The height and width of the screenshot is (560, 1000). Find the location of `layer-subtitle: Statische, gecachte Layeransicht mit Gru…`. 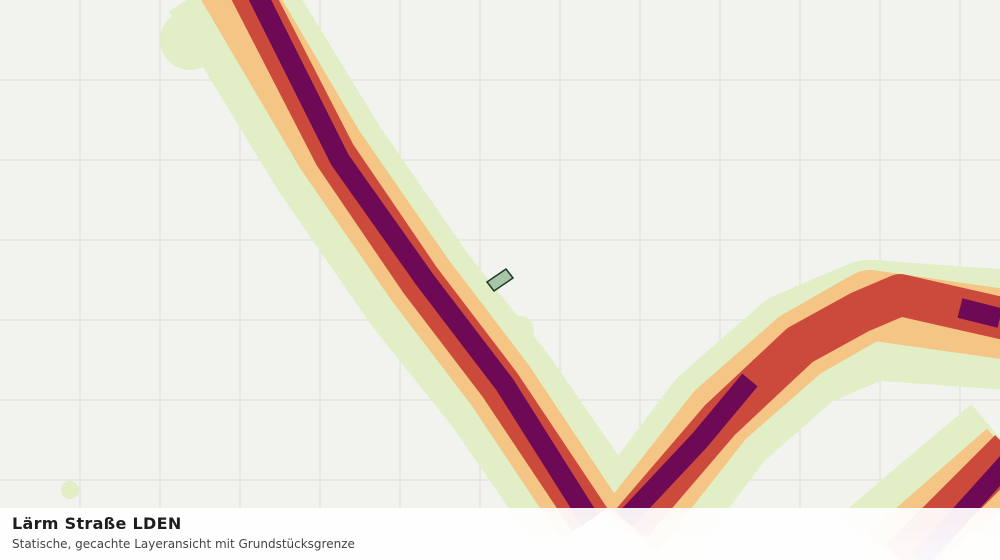

layer-subtitle: Statische, gecachte Layeransicht mit Gru… is located at coordinates (183, 544).